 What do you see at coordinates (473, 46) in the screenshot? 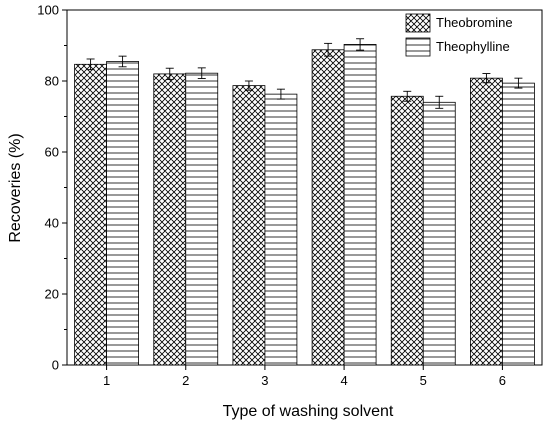
I see `legend-label-theophylline: Theophylline` at bounding box center [473, 46].